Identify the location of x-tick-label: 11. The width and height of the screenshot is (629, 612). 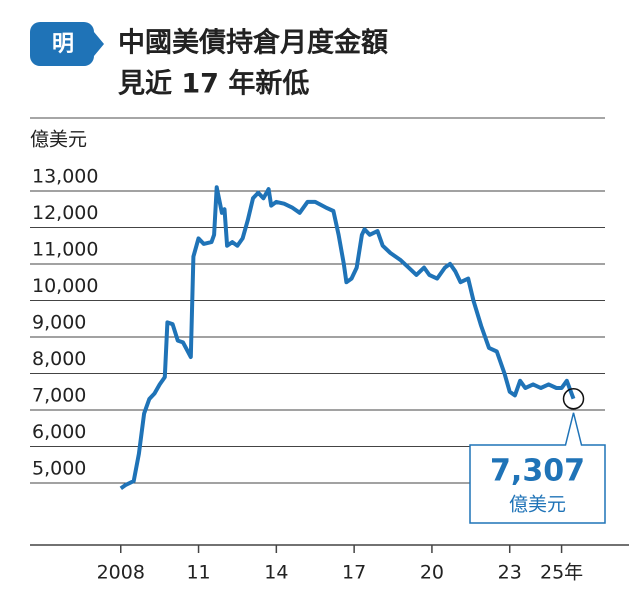
(198, 573).